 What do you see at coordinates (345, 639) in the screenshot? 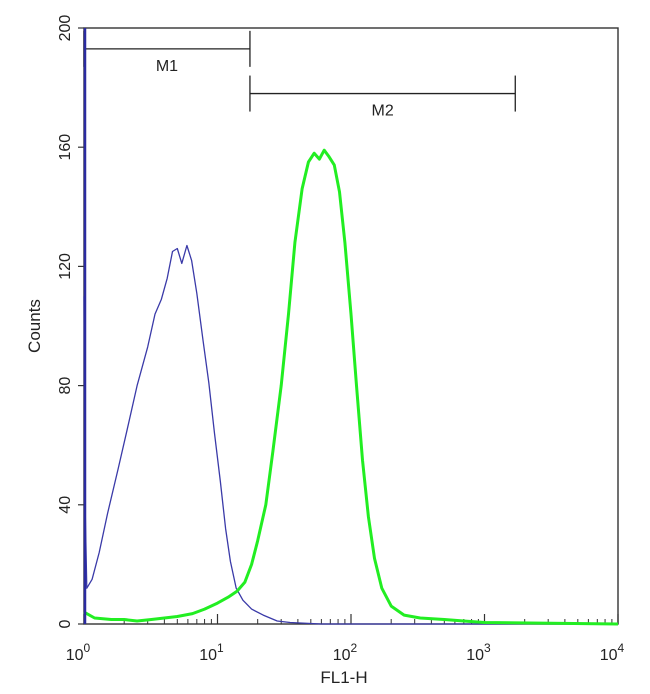
I see `x-axis-ticks: 10⁰ 10¹ 10² 10³ 10⁴` at bounding box center [345, 639].